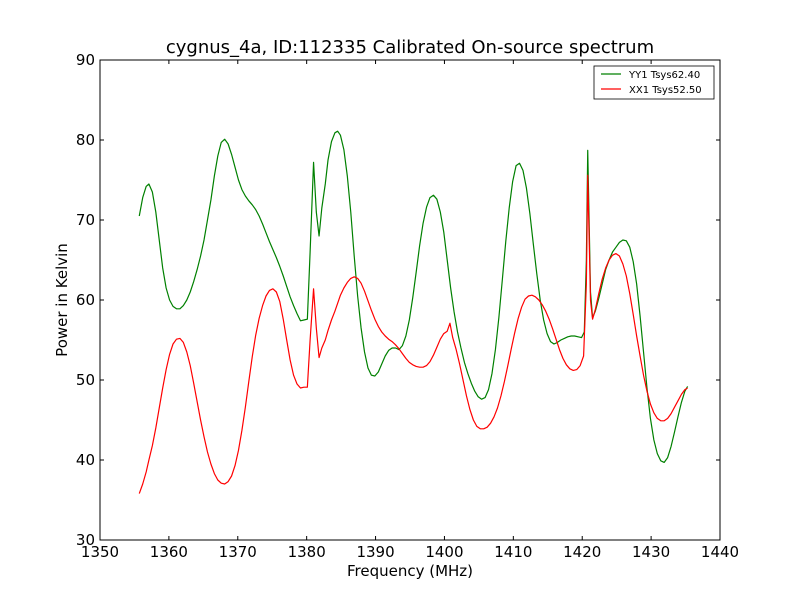  Describe the element at coordinates (169, 552) in the screenshot. I see `x-tick-label: 1360` at that location.